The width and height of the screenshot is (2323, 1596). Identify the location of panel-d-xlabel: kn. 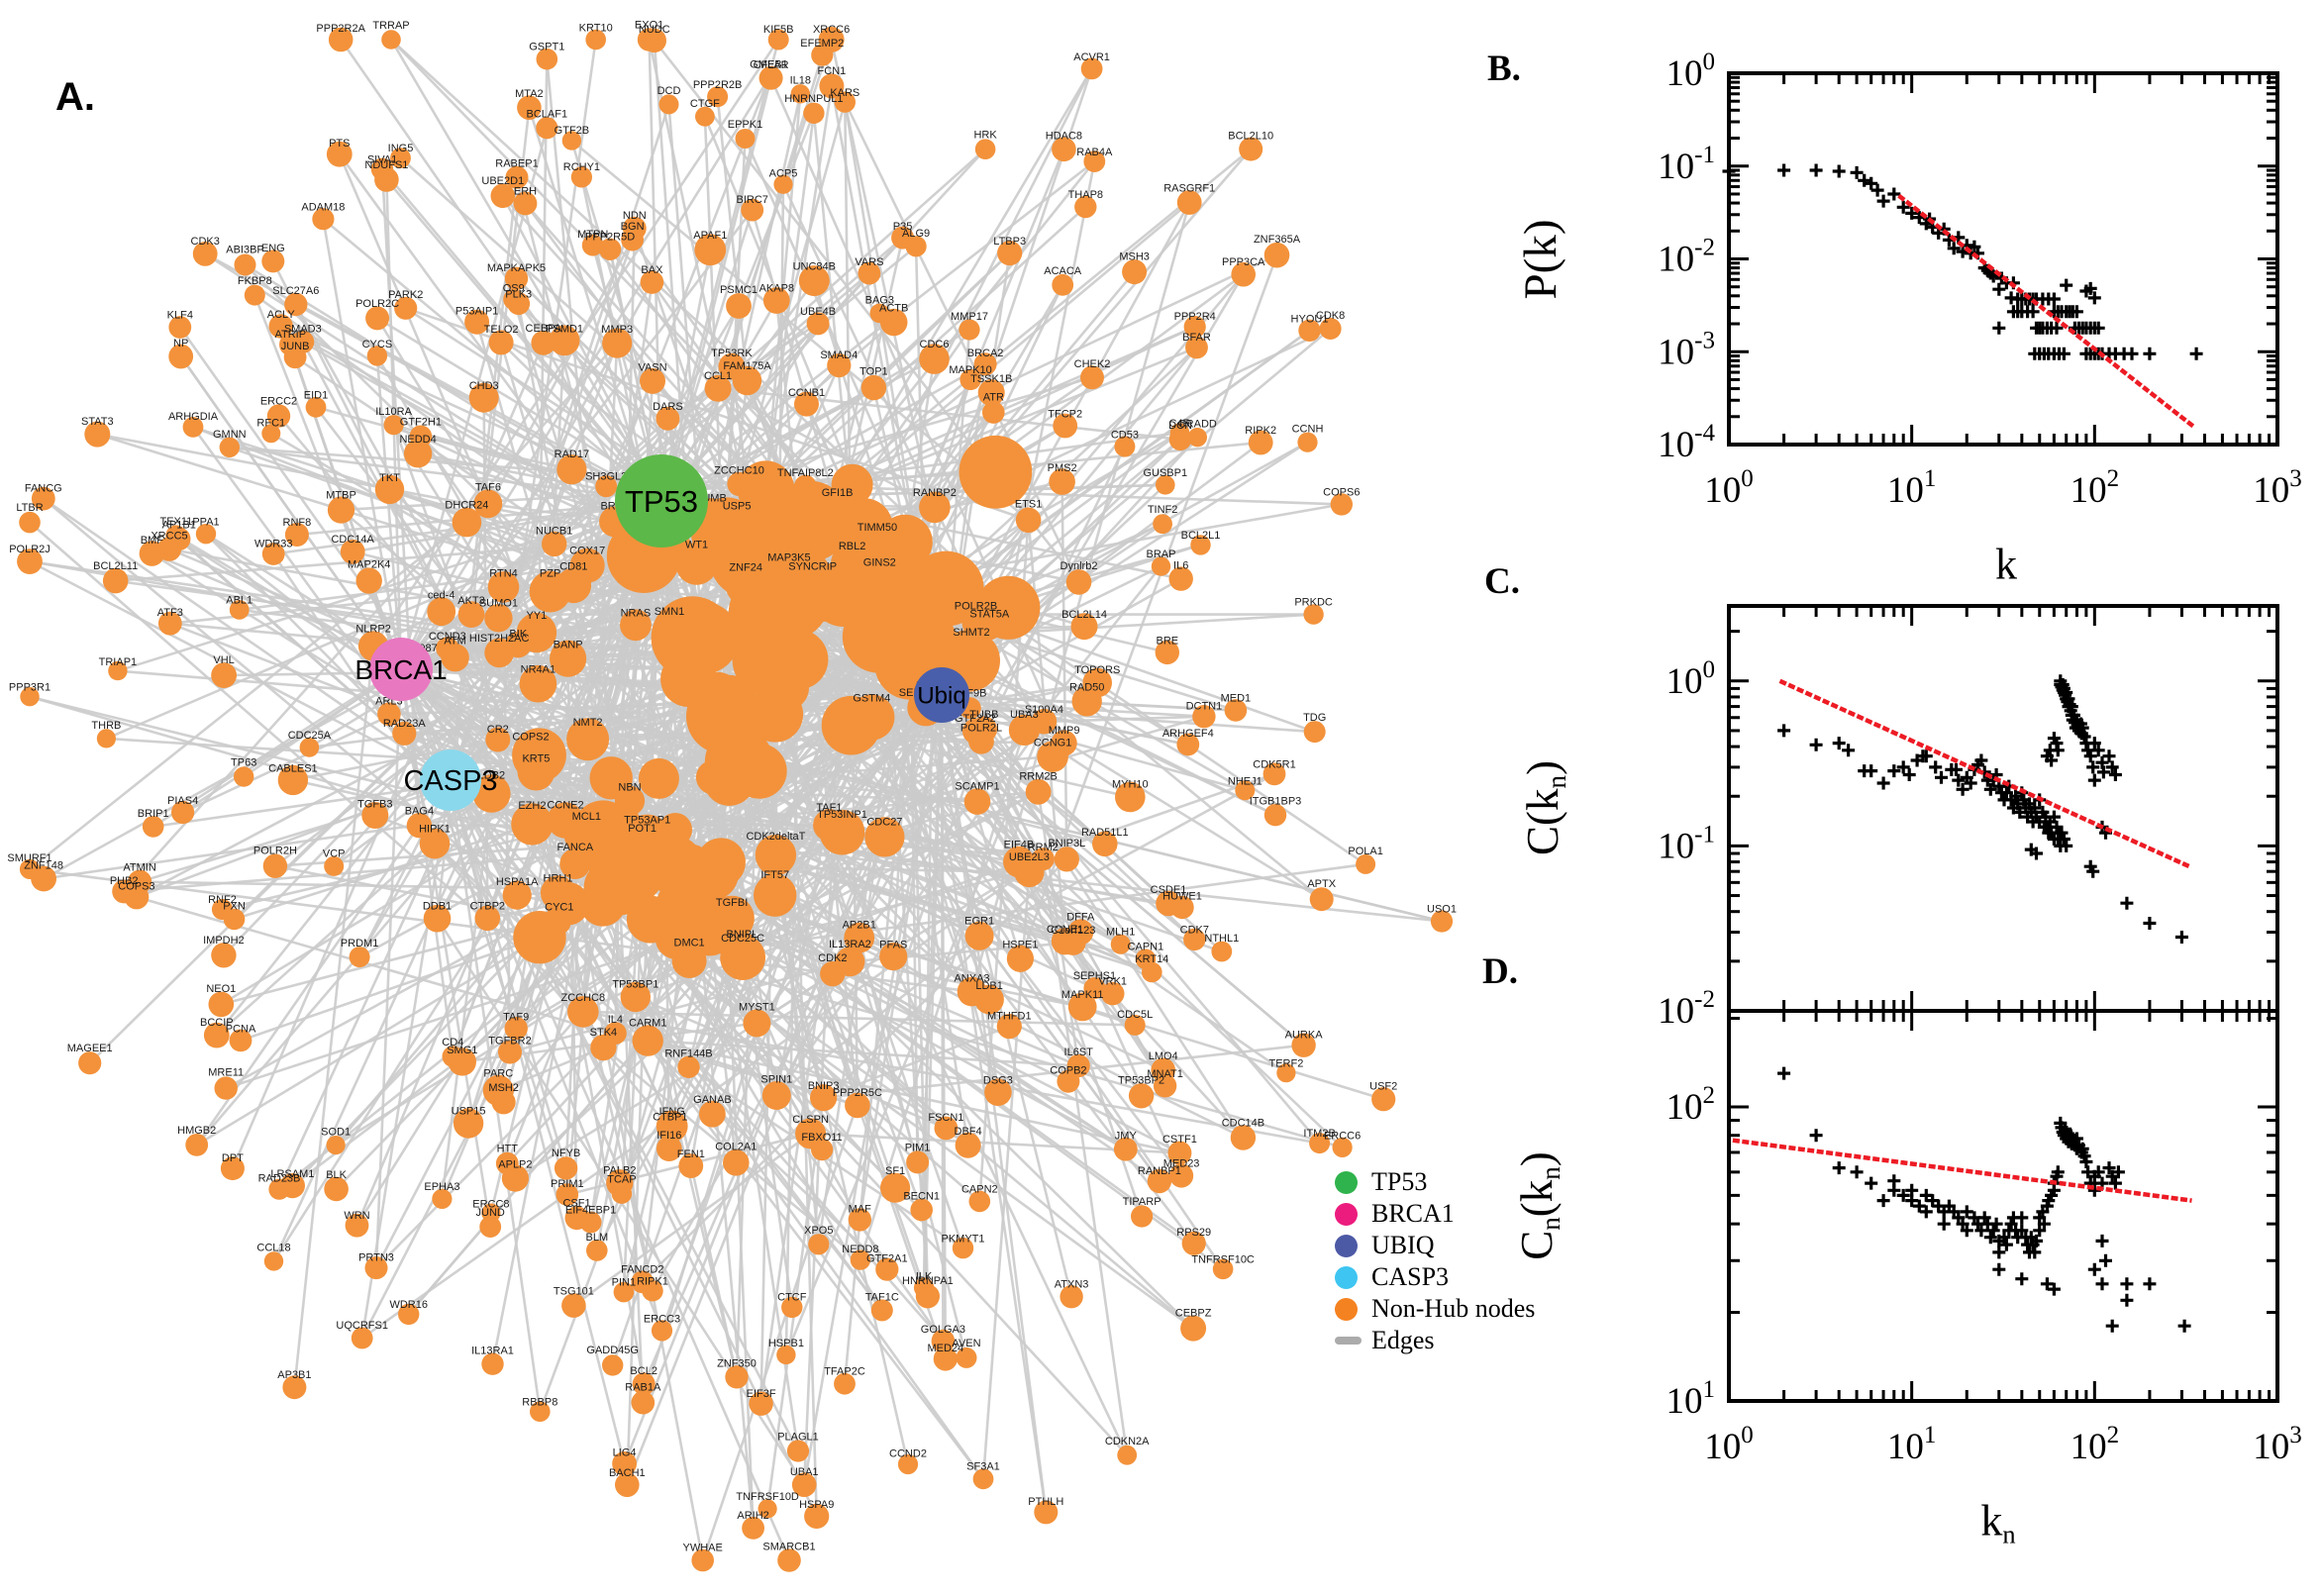
(1997, 1523).